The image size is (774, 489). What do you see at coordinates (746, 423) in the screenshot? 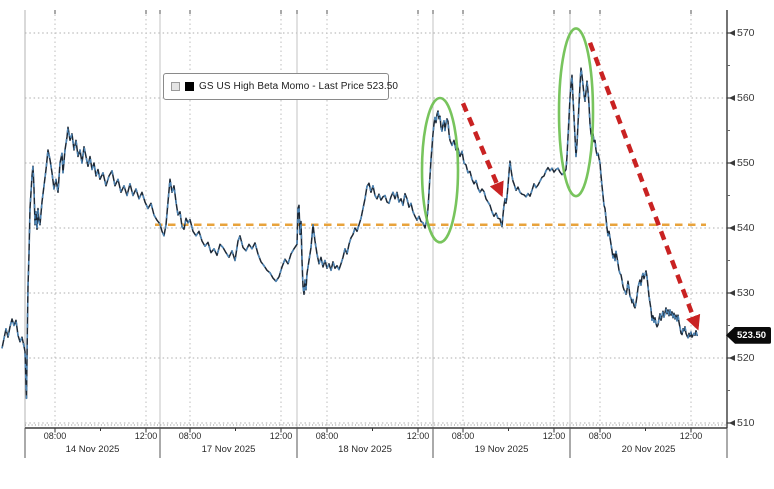
I see `y-axis-tick-value: 510` at bounding box center [746, 423].